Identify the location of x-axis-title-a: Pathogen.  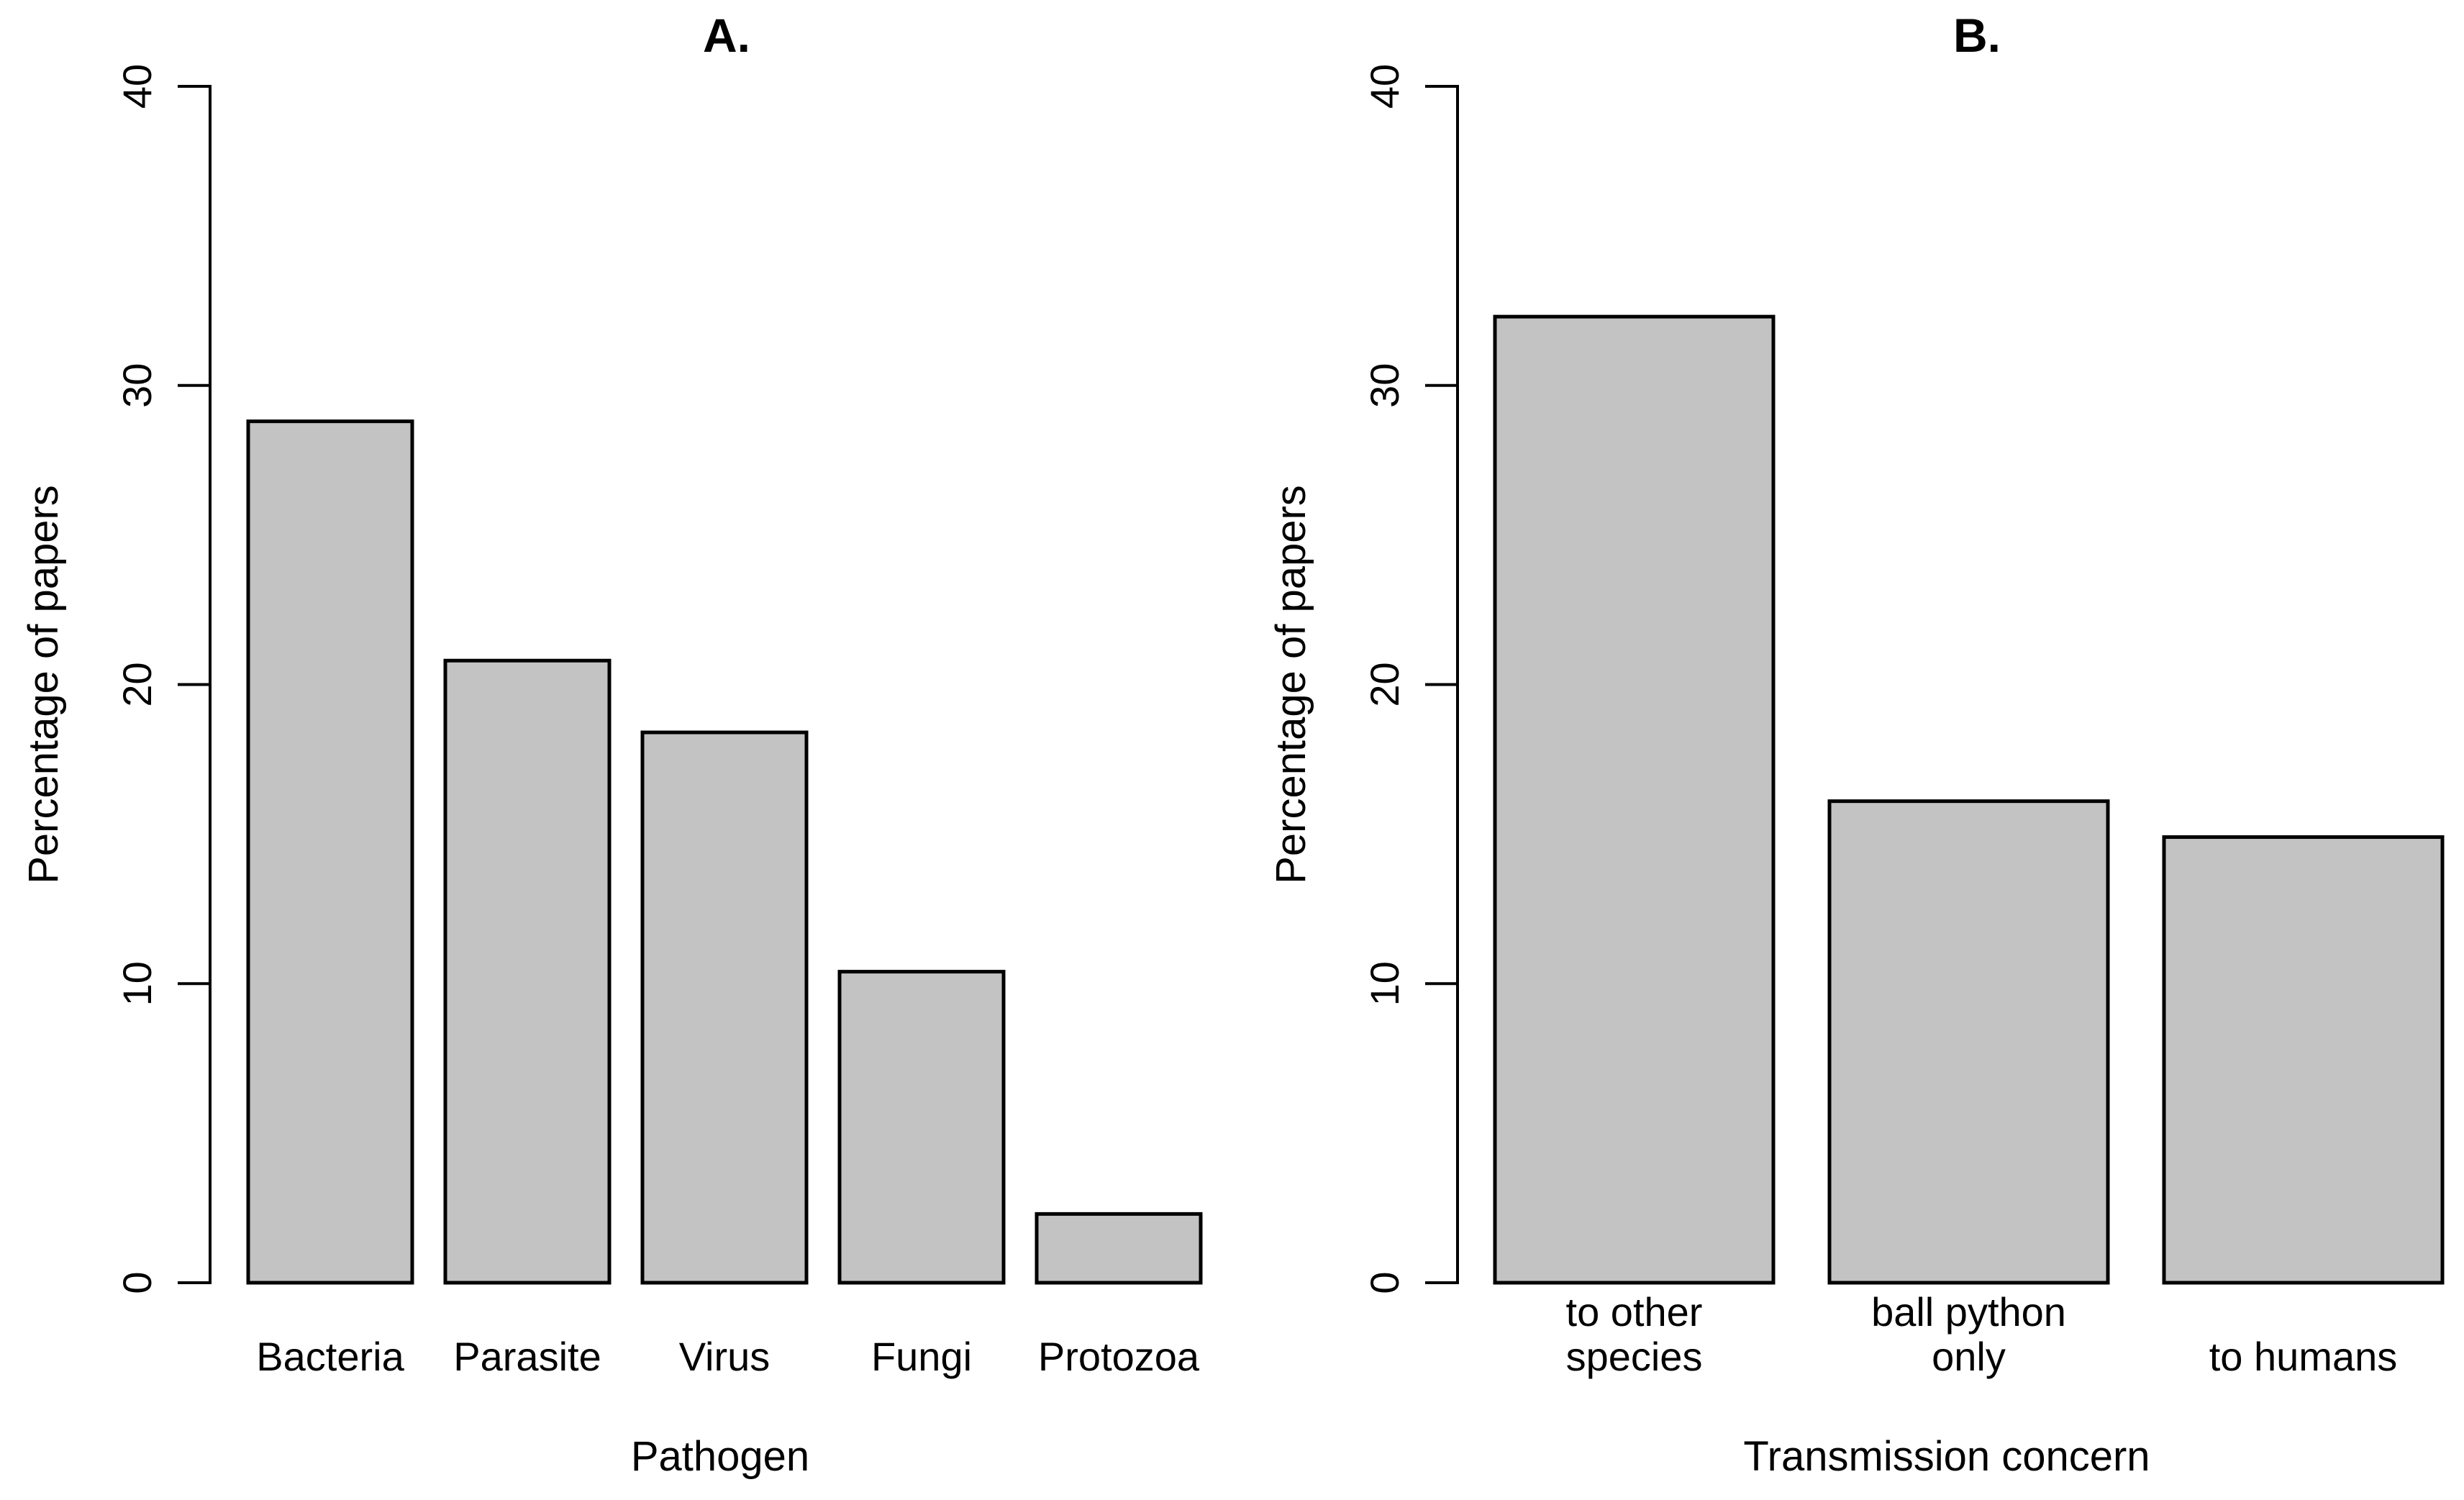
(720, 1456).